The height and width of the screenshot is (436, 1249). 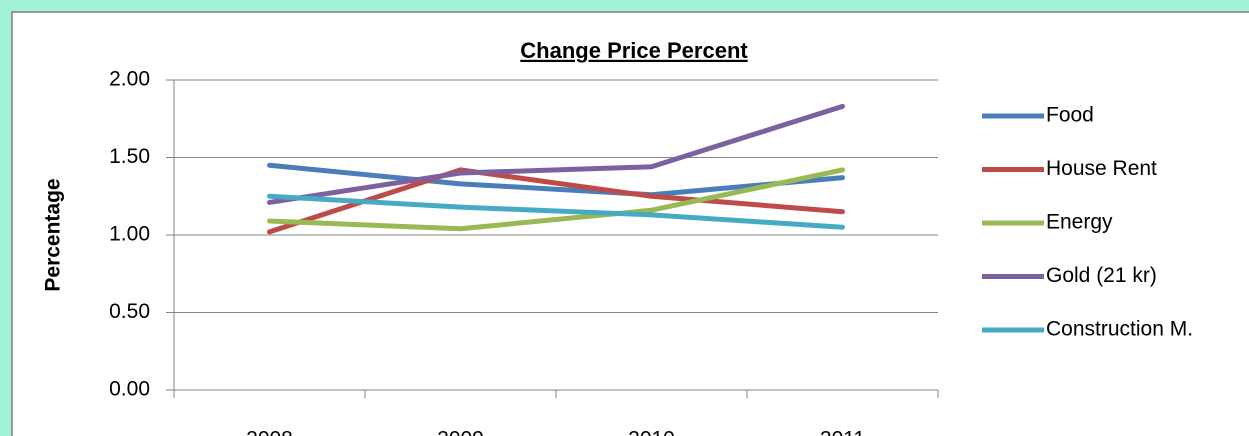 What do you see at coordinates (53, 234) in the screenshot?
I see `y-axis-label: Percentage` at bounding box center [53, 234].